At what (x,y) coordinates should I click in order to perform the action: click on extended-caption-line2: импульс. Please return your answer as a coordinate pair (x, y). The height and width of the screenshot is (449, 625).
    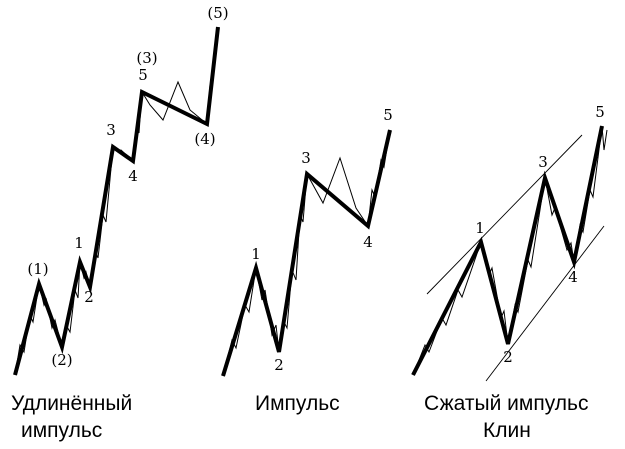
    Looking at the image, I should click on (62, 430).